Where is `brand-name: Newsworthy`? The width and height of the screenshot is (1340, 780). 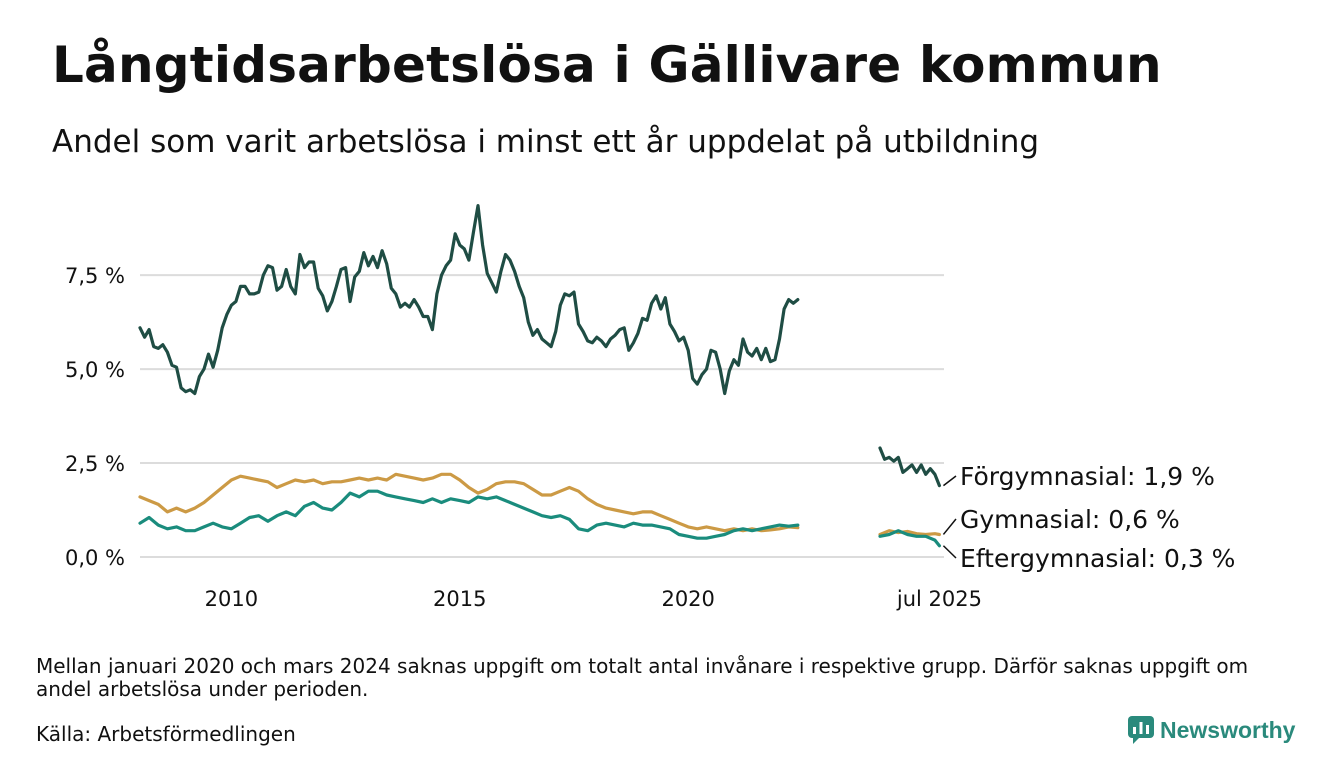
brand-name: Newsworthy is located at coordinates (1228, 729).